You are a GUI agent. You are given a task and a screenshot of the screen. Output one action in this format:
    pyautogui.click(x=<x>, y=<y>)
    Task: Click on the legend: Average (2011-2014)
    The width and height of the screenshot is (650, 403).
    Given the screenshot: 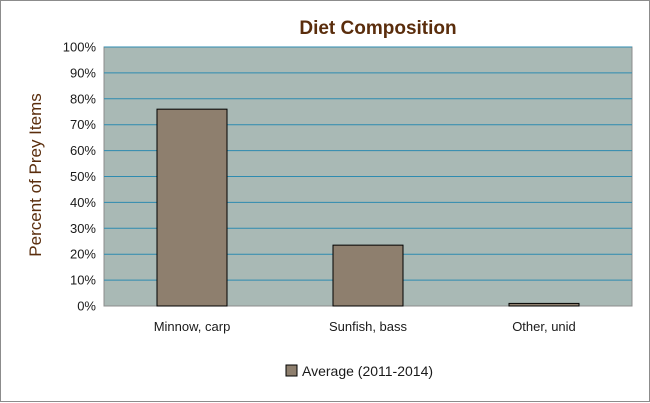 What is the action you would take?
    pyautogui.click(x=359, y=371)
    